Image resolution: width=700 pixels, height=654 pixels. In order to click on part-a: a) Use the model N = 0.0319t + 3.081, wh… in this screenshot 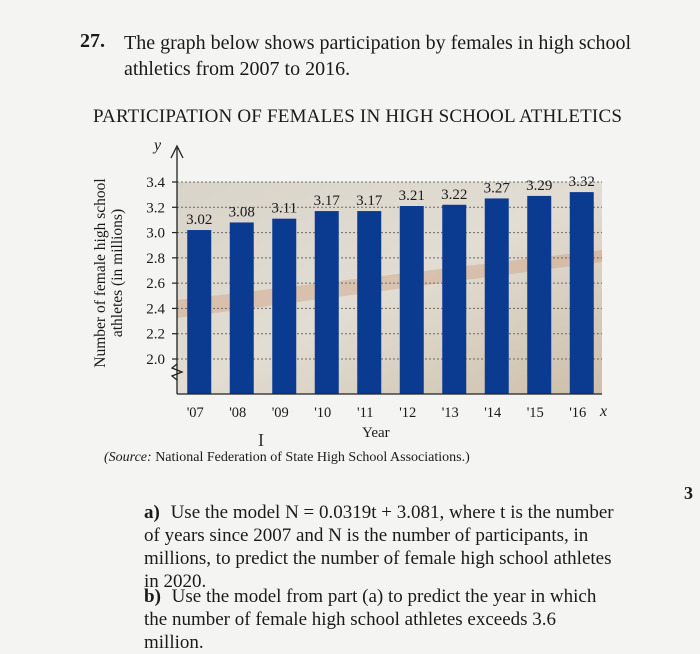, I will do `click(379, 547)`.